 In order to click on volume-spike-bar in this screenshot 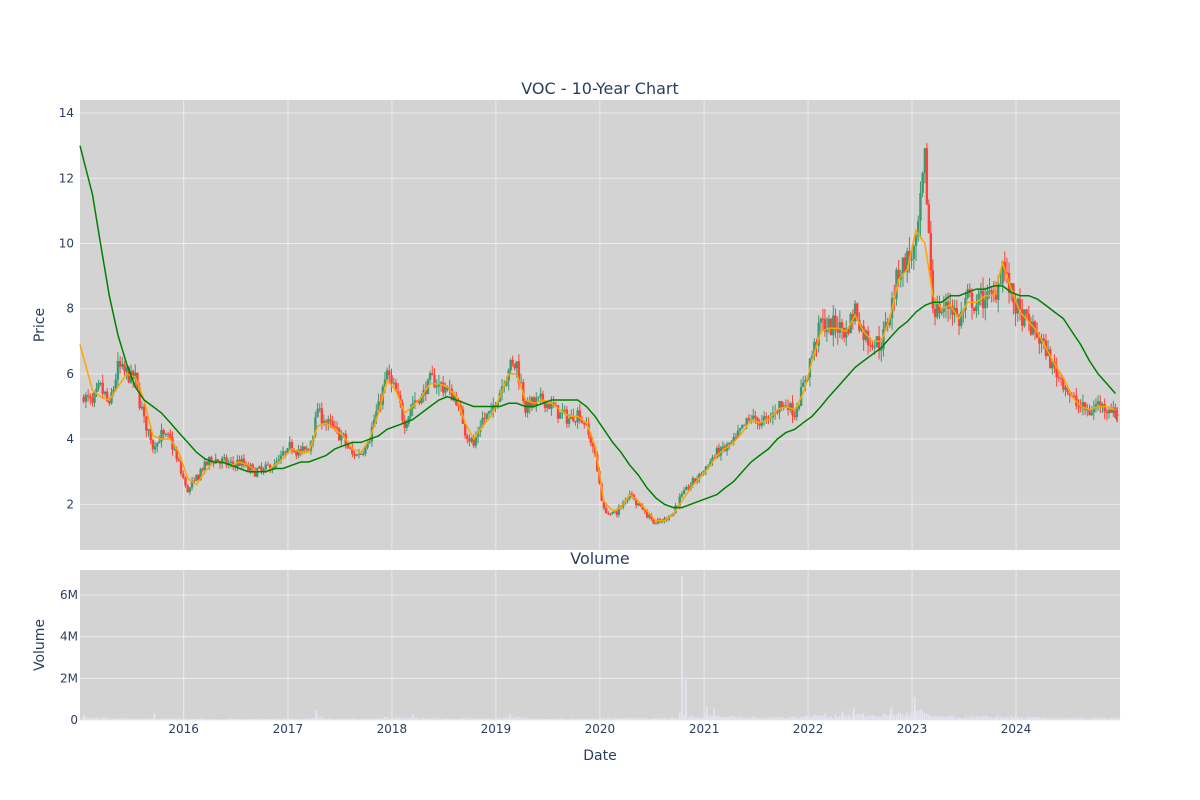, I will do `click(922, 714)`.